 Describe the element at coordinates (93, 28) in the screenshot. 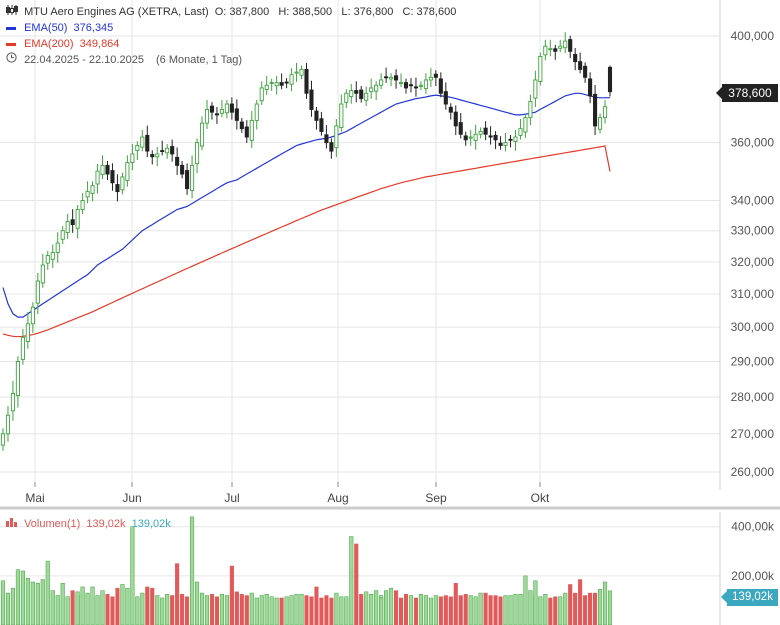

I see `ema50-value: 376,345` at that location.